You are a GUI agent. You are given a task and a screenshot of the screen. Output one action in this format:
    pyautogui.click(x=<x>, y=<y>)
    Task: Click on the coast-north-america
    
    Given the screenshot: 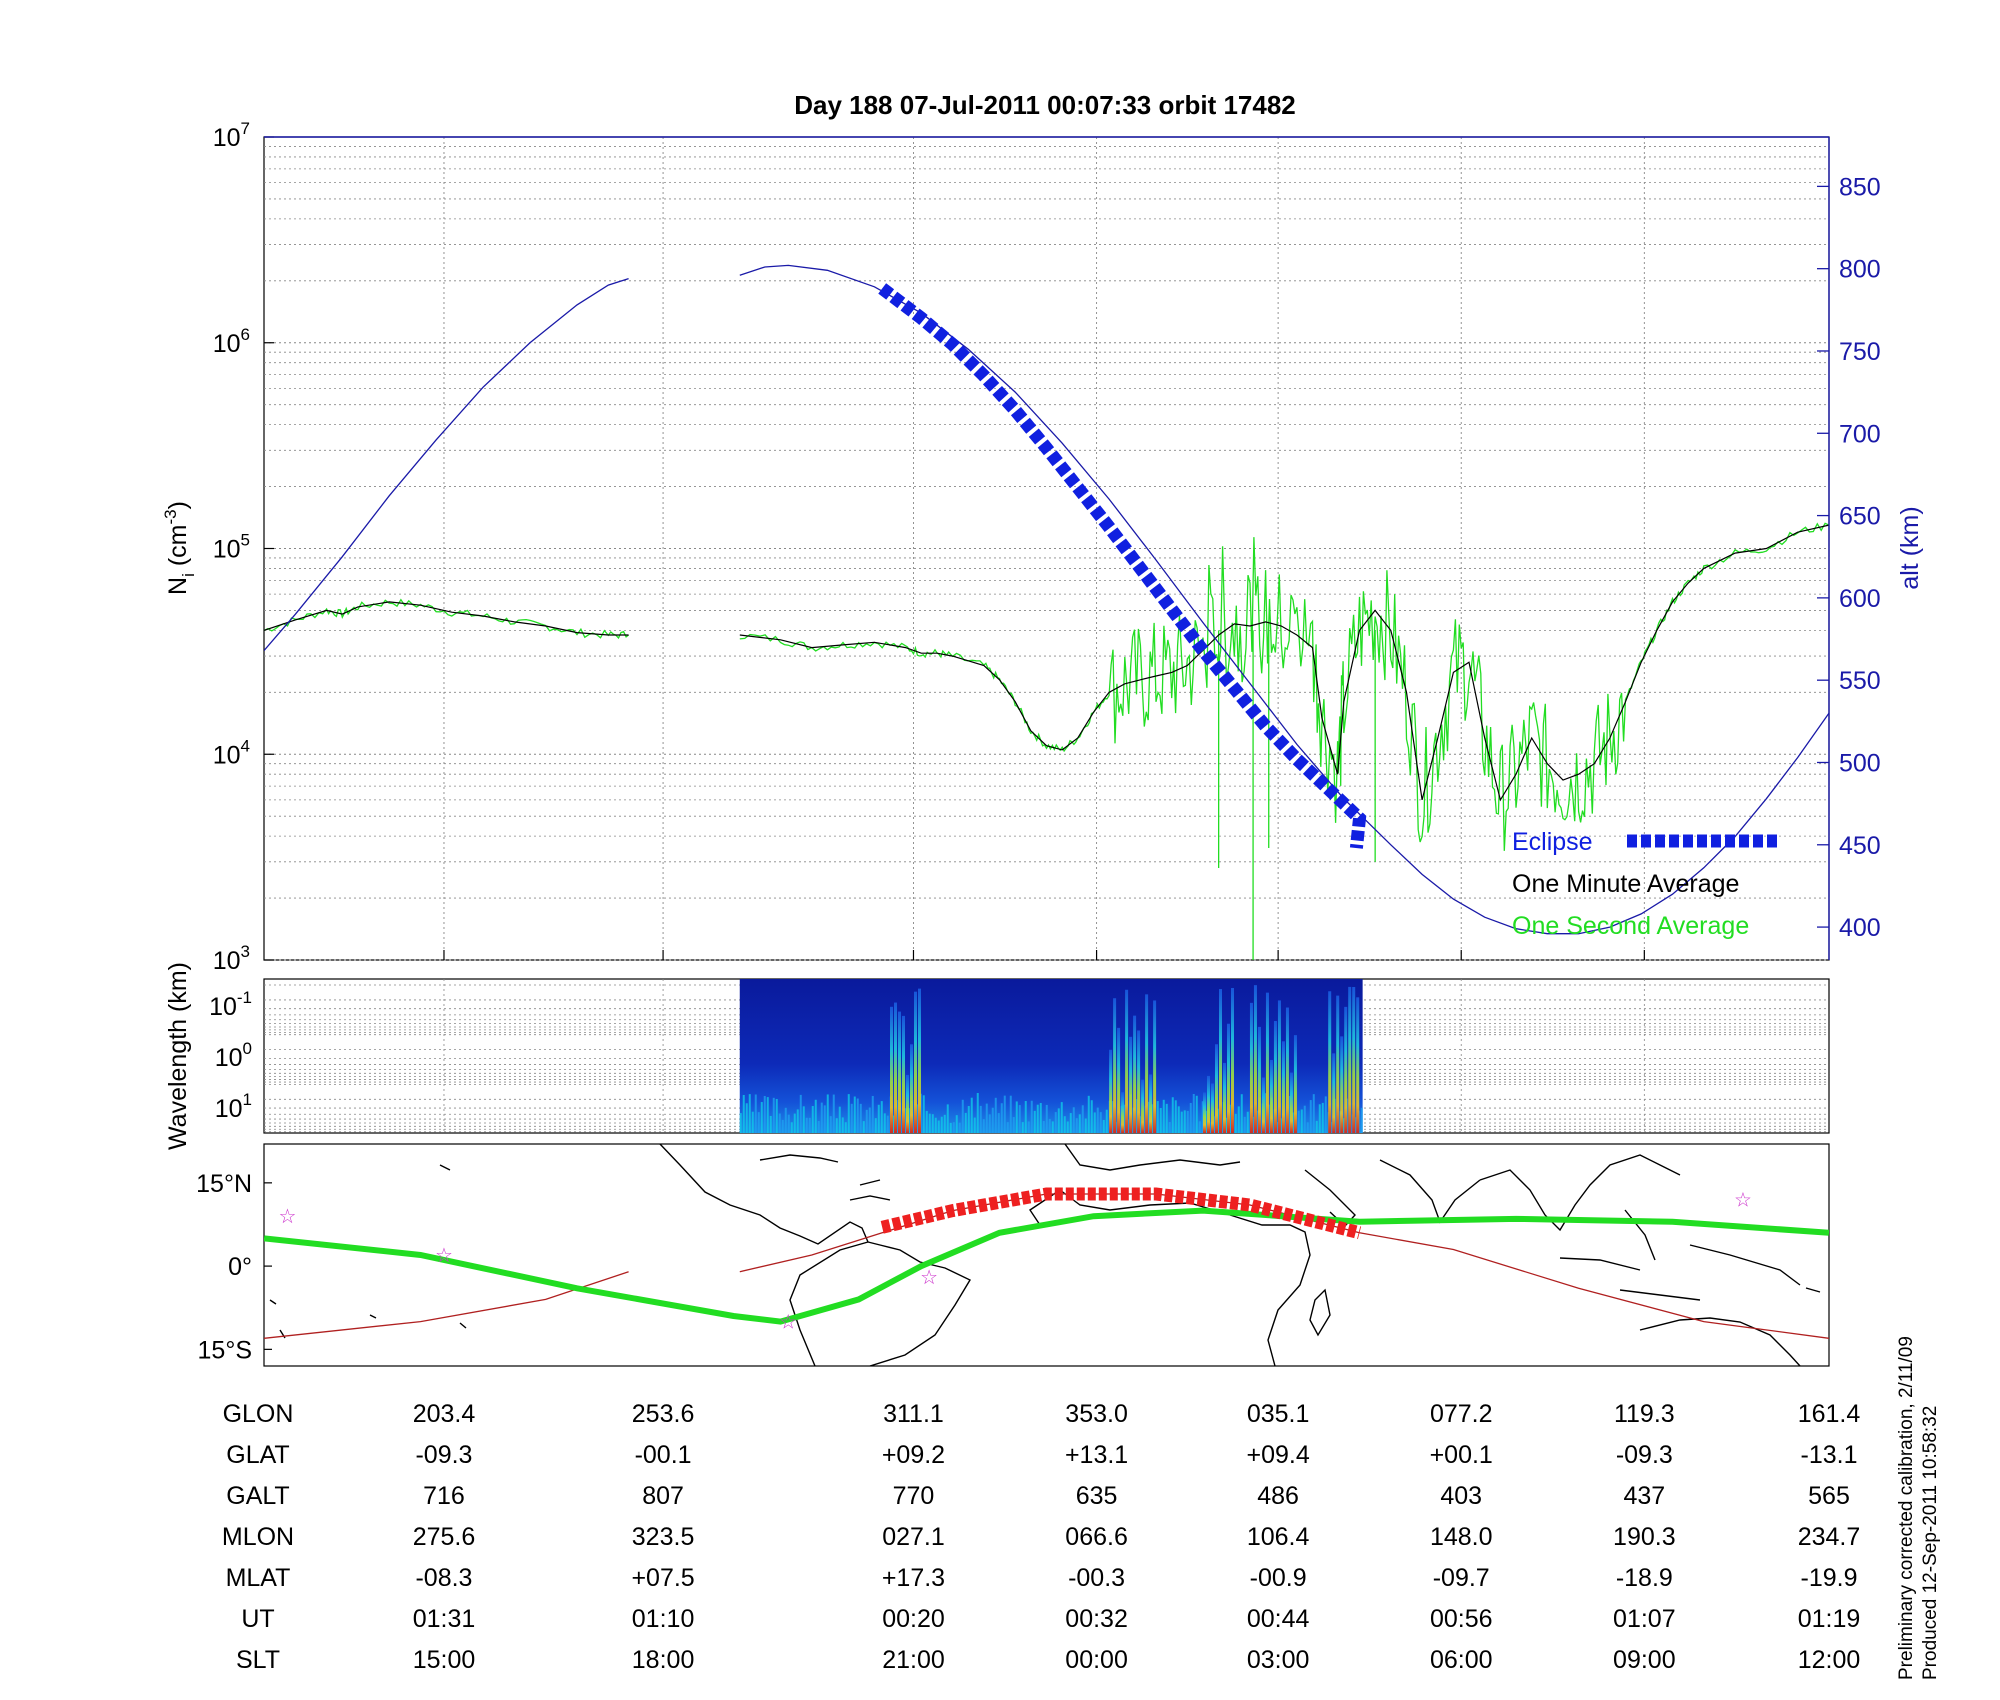 What is the action you would take?
    pyautogui.click(x=764, y=1194)
    